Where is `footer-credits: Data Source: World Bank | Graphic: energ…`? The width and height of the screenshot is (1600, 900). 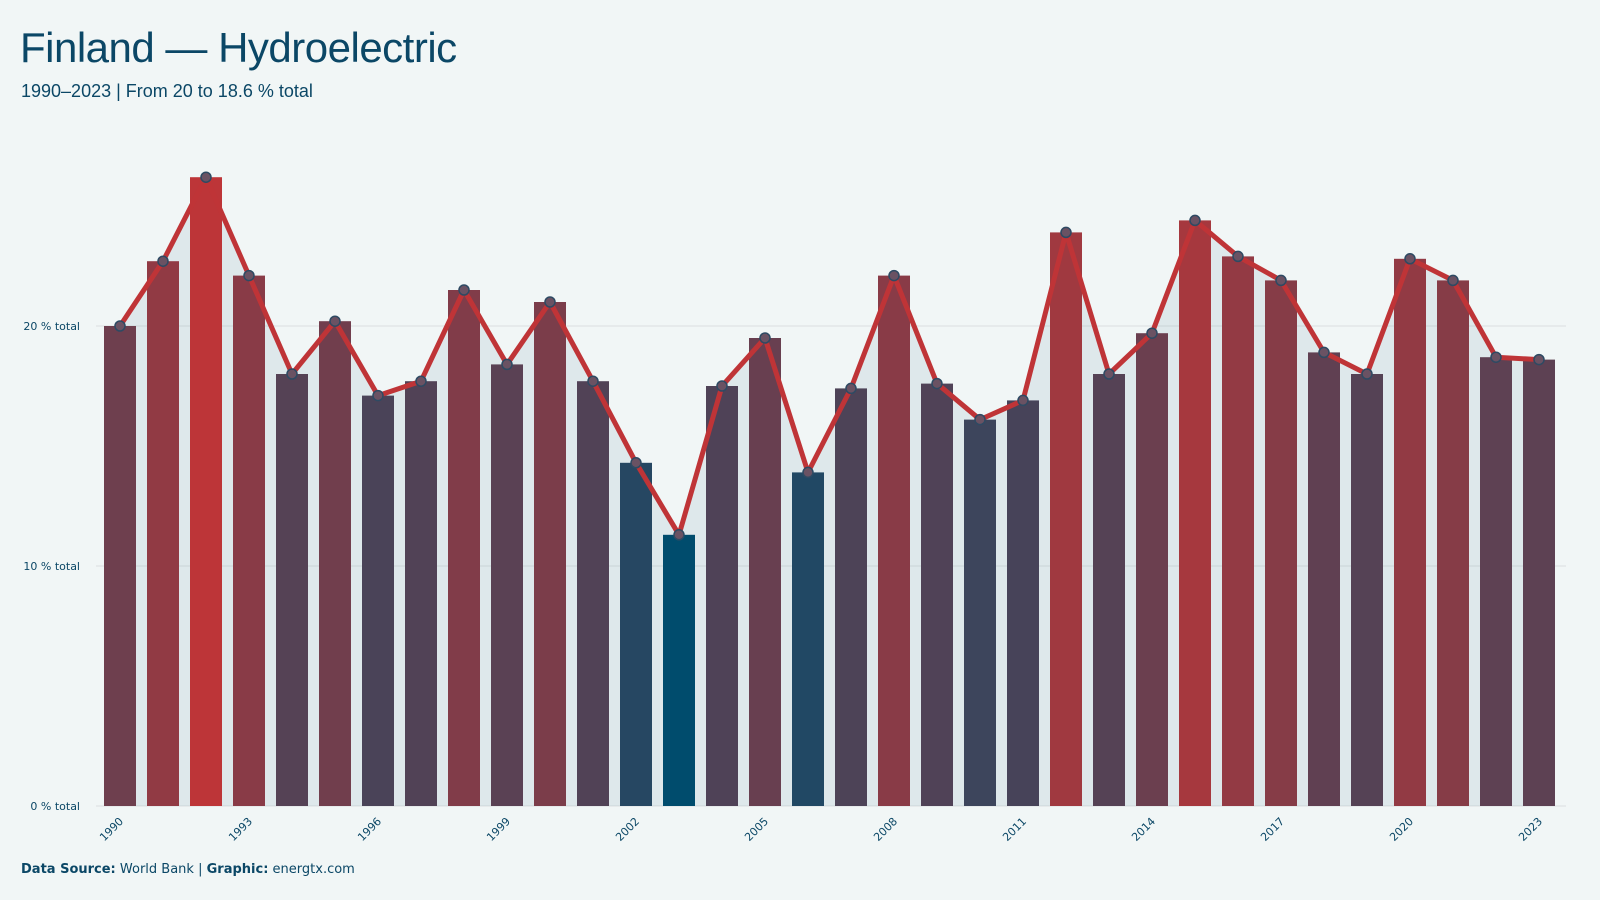
footer-credits: Data Source: World Bank | Graphic: energ… is located at coordinates (188, 870).